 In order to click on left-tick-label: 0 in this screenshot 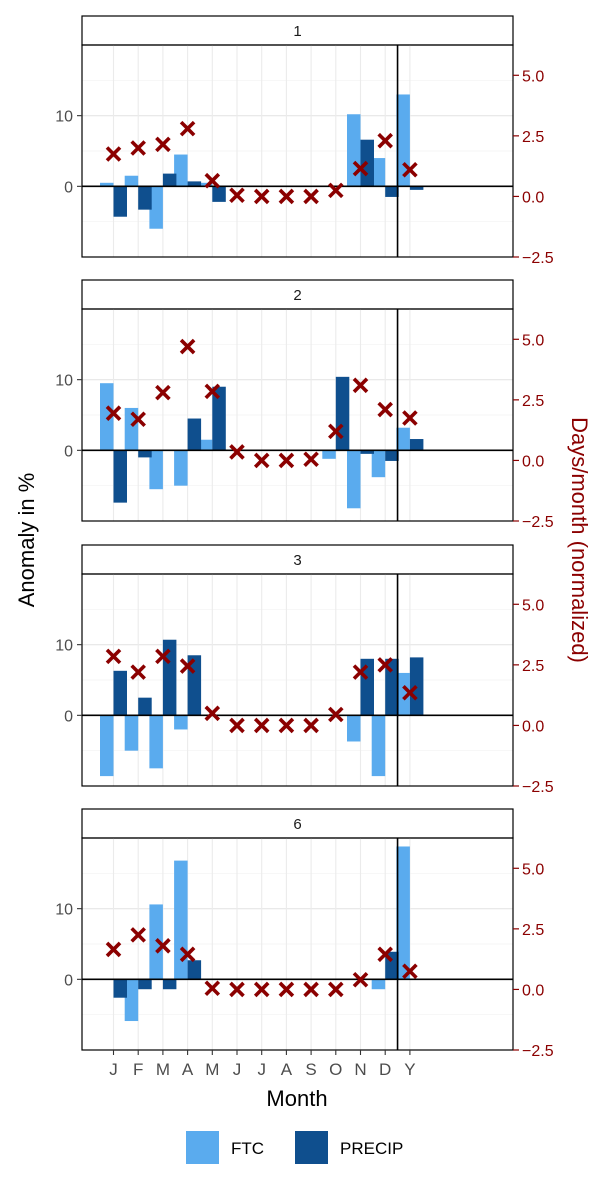, I will do `click(68, 716)`.